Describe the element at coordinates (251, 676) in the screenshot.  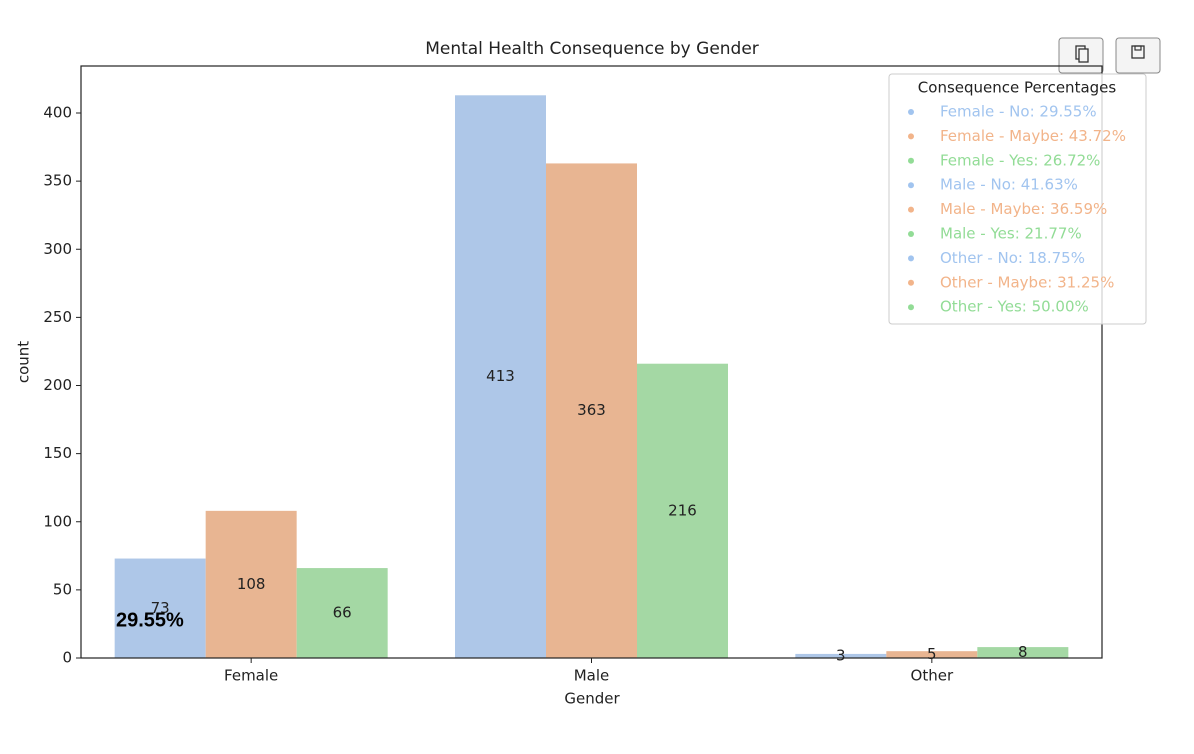
I see `x-tick-label: Female` at that location.